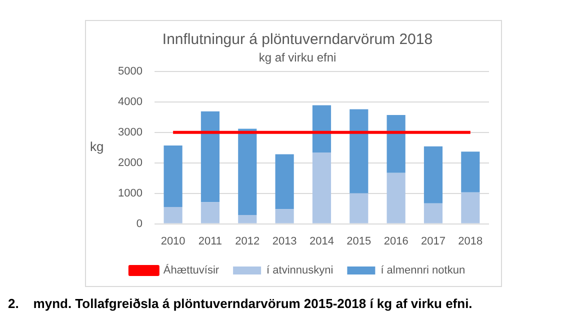 This screenshot has height=325, width=578. What do you see at coordinates (139, 224) in the screenshot?
I see `y-tick-label: 0` at bounding box center [139, 224].